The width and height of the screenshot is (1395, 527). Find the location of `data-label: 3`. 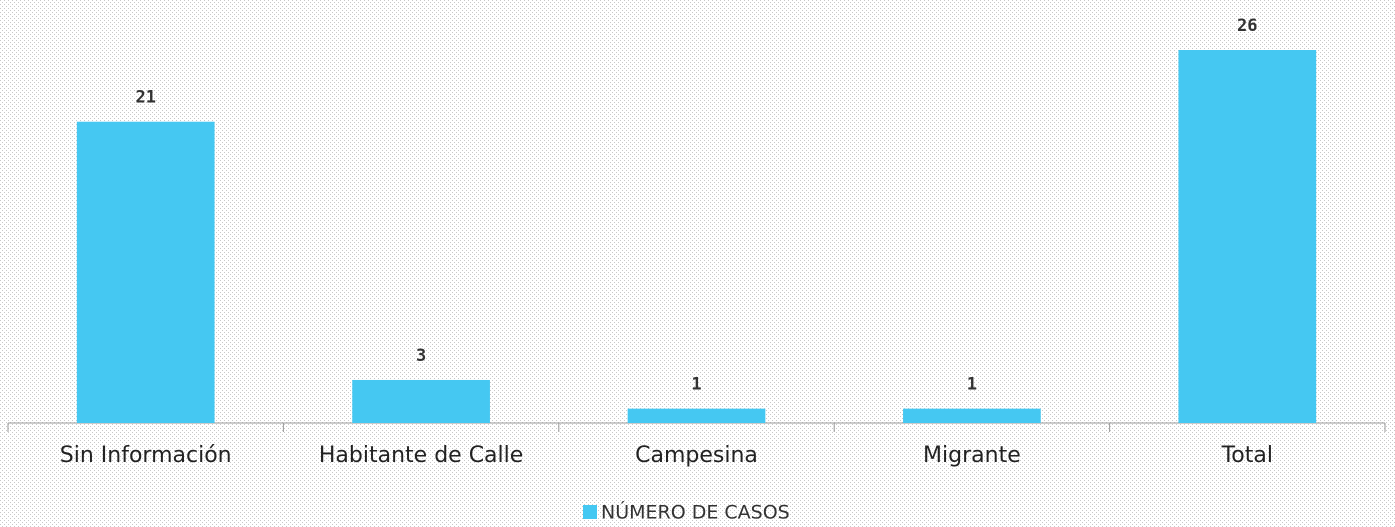

data-label: 3 is located at coordinates (421, 356).